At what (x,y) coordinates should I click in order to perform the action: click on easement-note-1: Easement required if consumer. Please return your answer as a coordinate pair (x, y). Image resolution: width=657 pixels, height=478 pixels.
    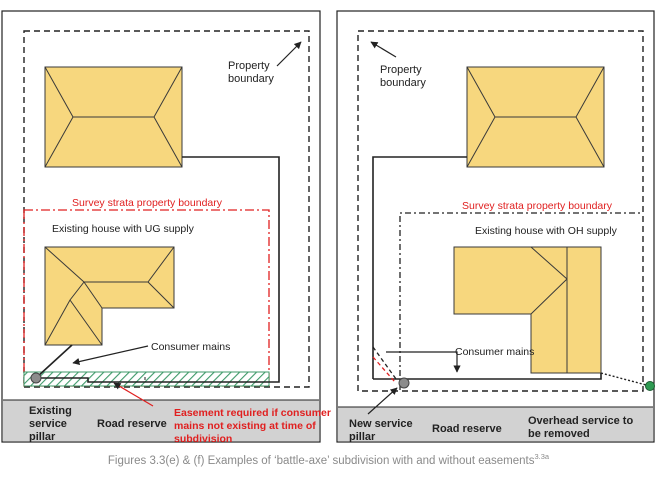
    Looking at the image, I should click on (252, 413).